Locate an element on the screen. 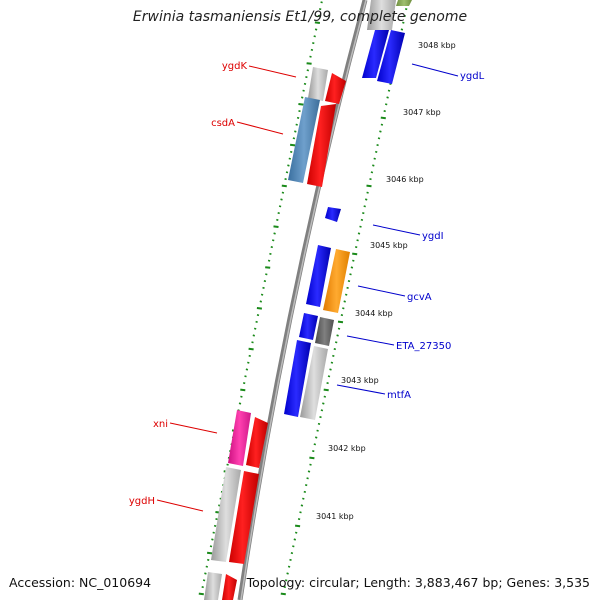 The width and height of the screenshot is (600, 600). kbp-label: 3042 kbp is located at coordinates (347, 448).